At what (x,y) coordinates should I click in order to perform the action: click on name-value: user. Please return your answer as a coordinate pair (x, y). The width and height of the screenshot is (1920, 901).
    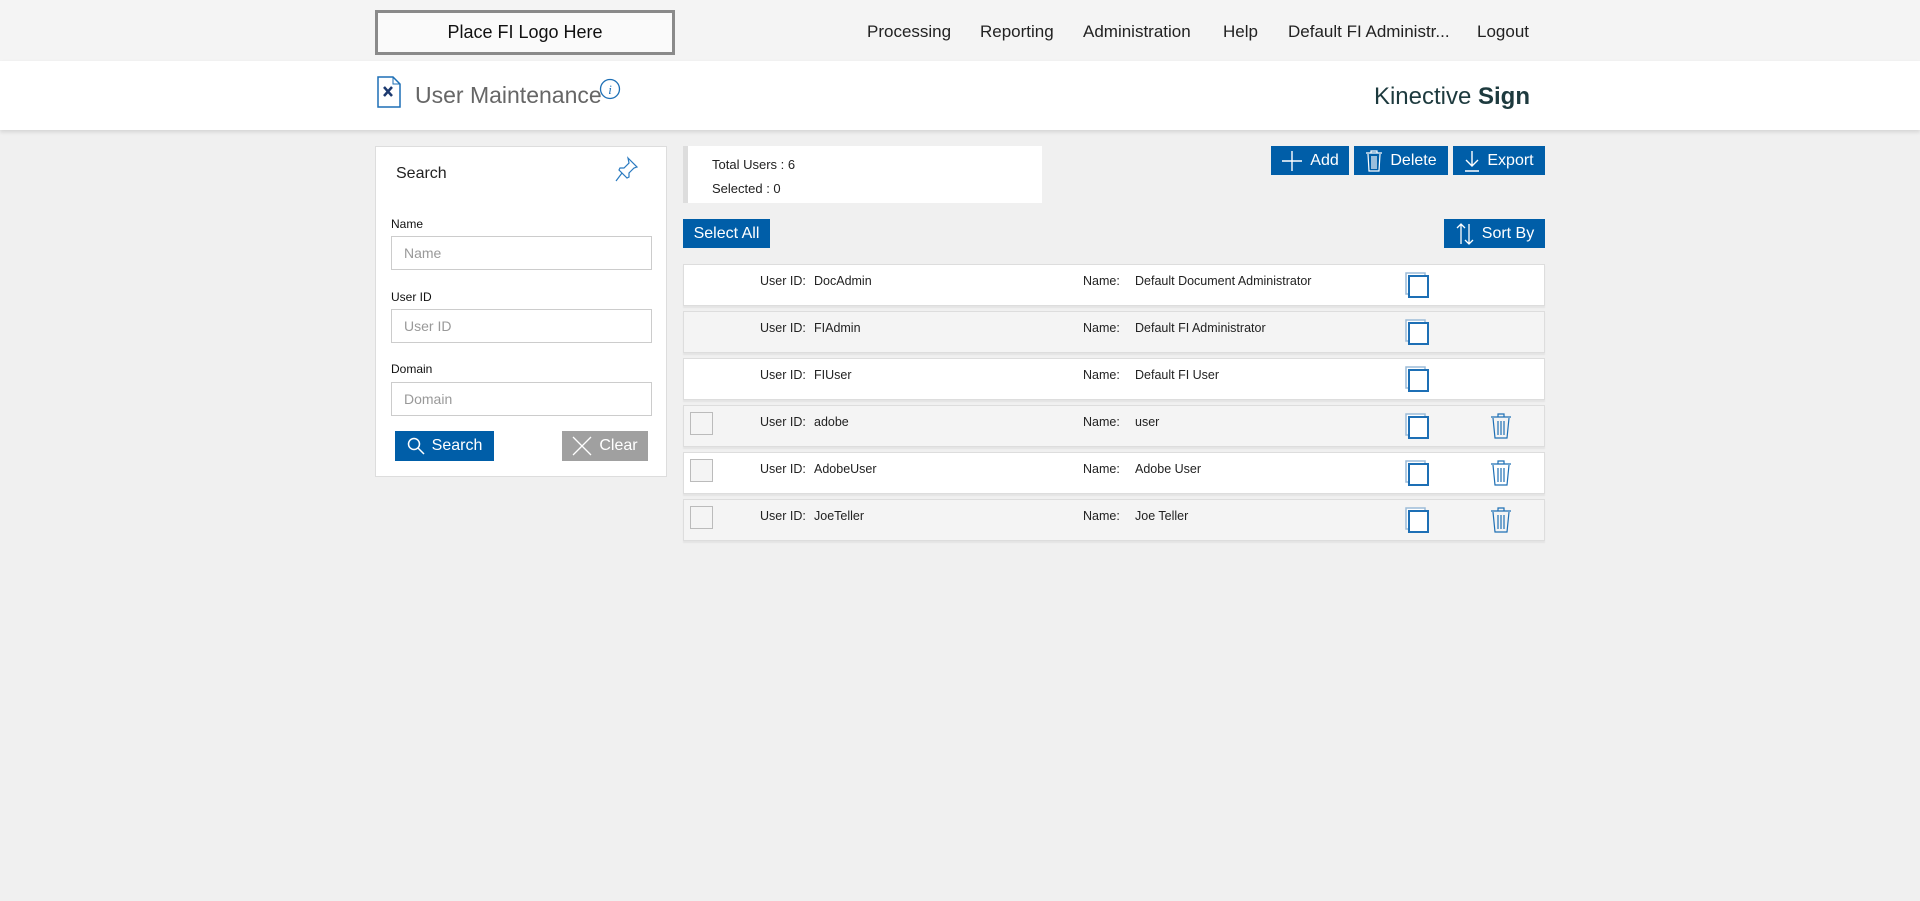
    Looking at the image, I should click on (1147, 422).